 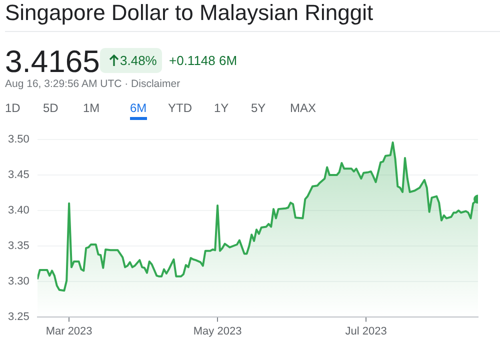 What do you see at coordinates (19, 210) in the screenshot?
I see `y-tick-label: 3.40` at bounding box center [19, 210].